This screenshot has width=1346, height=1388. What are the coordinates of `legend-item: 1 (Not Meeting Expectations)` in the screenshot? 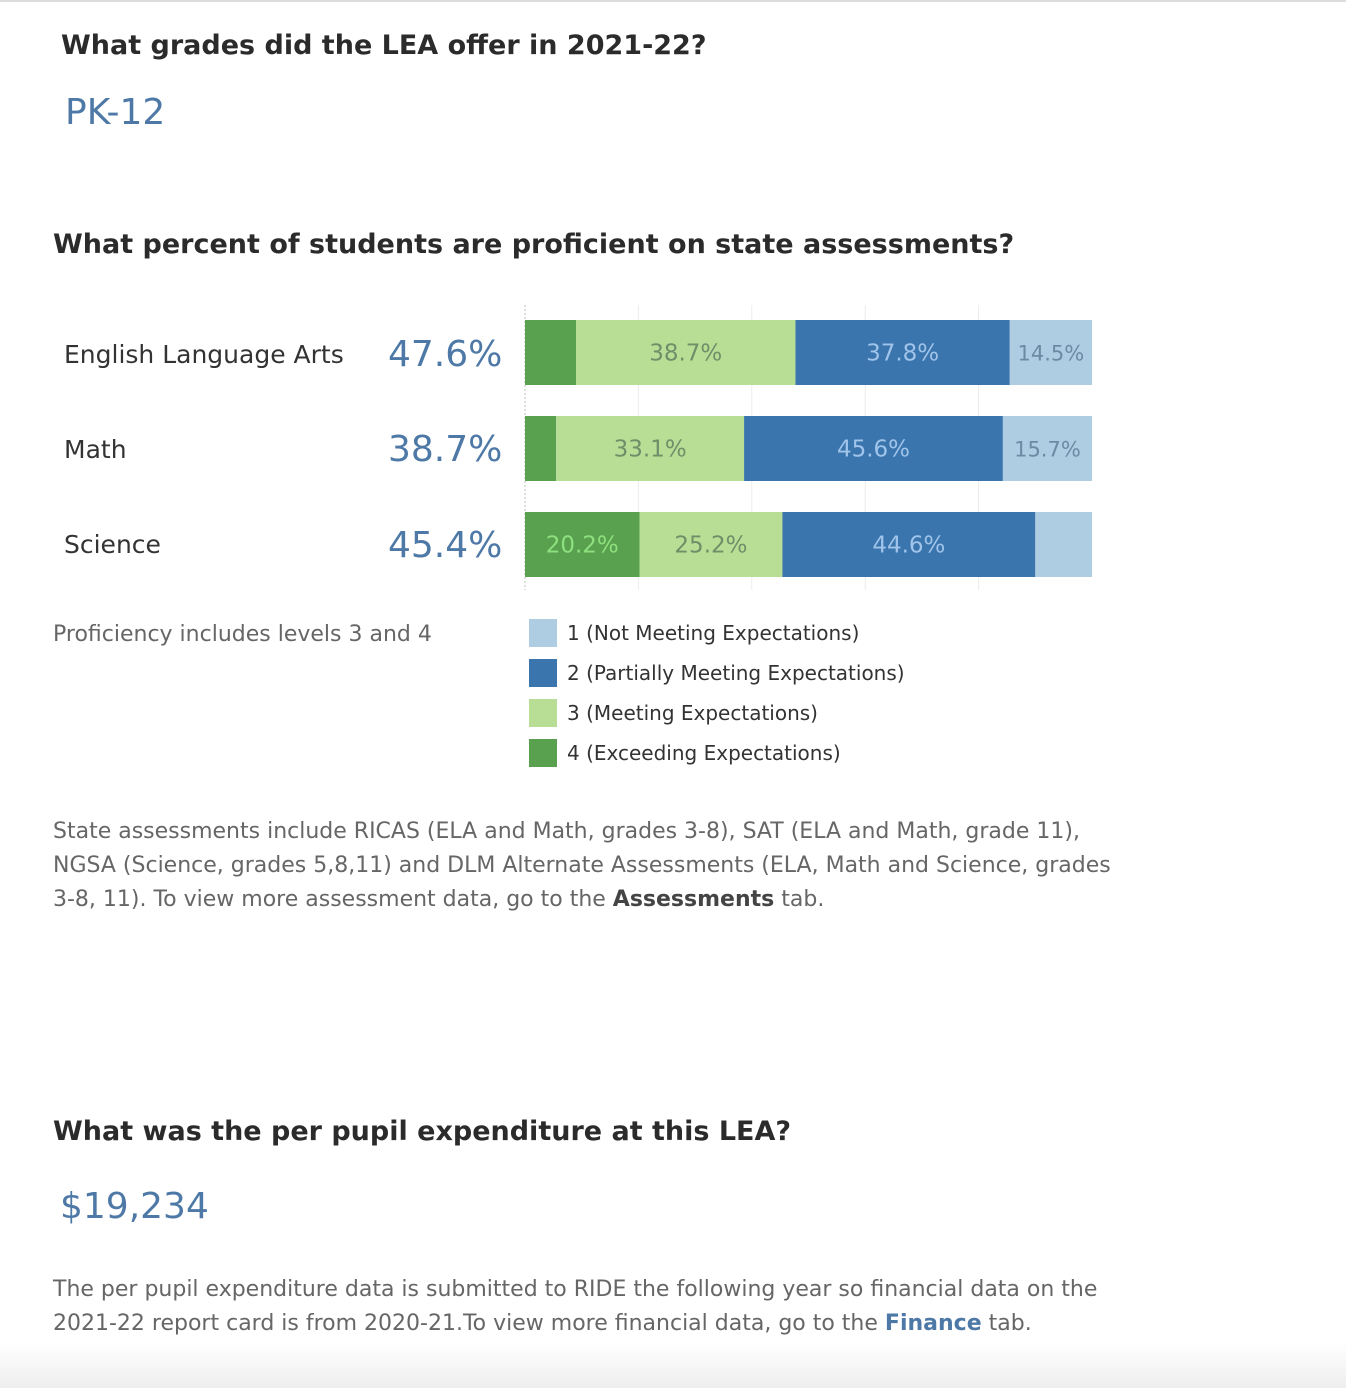 It's located at (717, 633).